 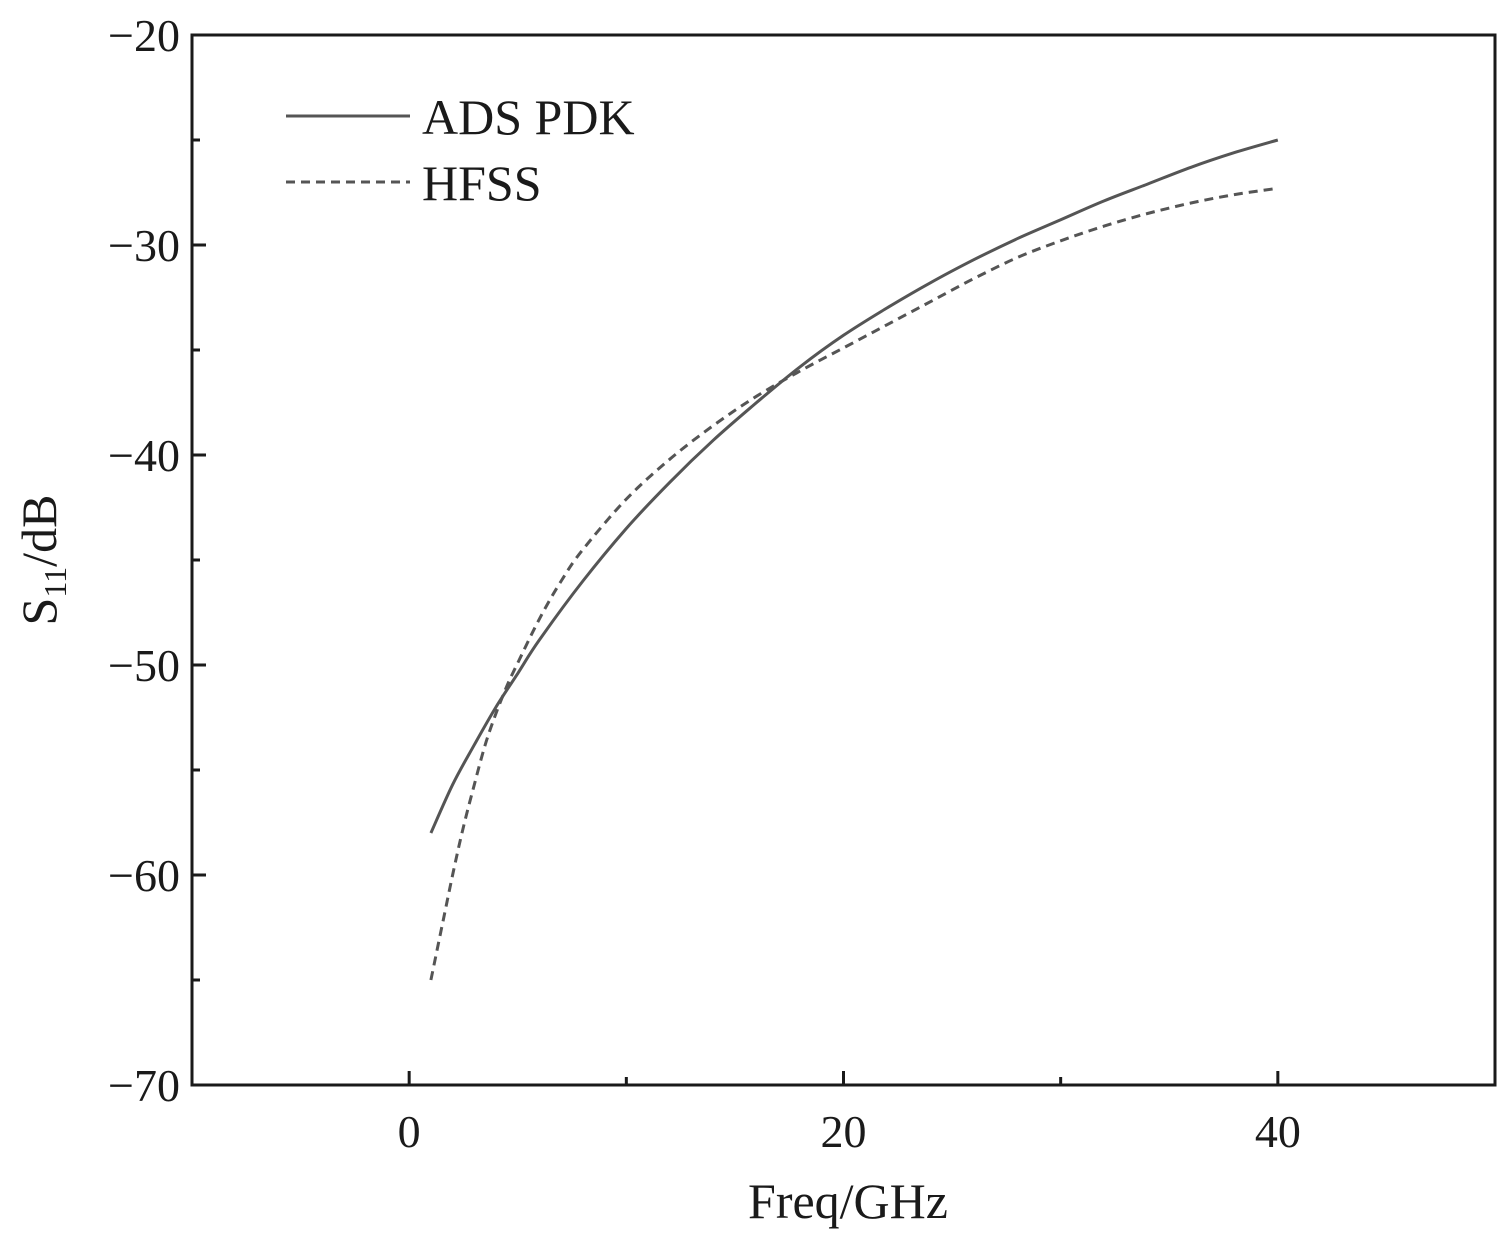 I want to click on x-tick-label: 20, so click(x=844, y=1131).